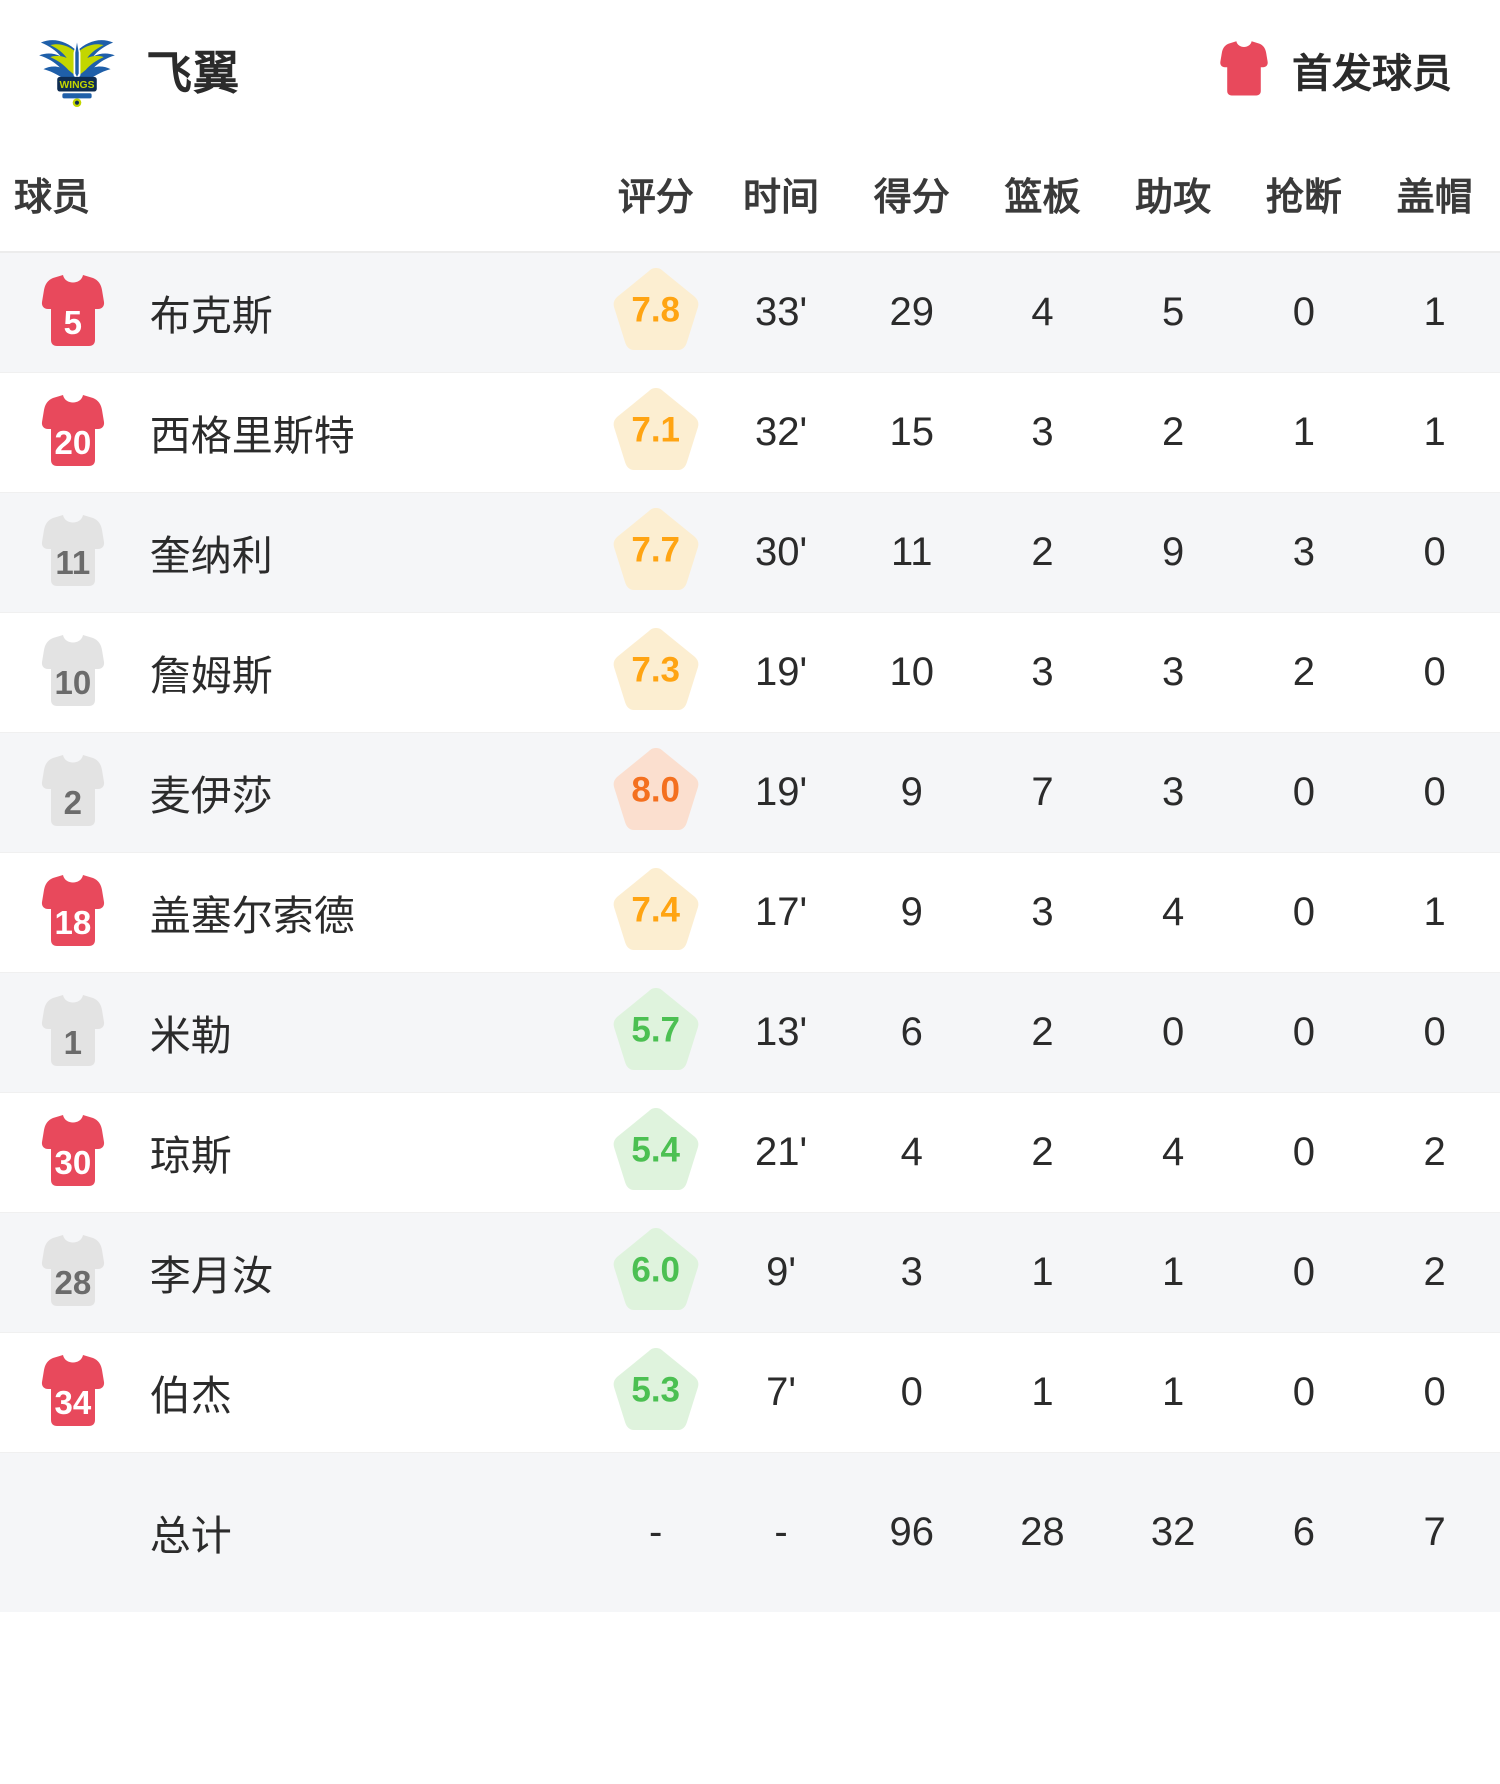 This screenshot has width=1500, height=1784. I want to click on jersey-icon: 10, so click(73, 670).